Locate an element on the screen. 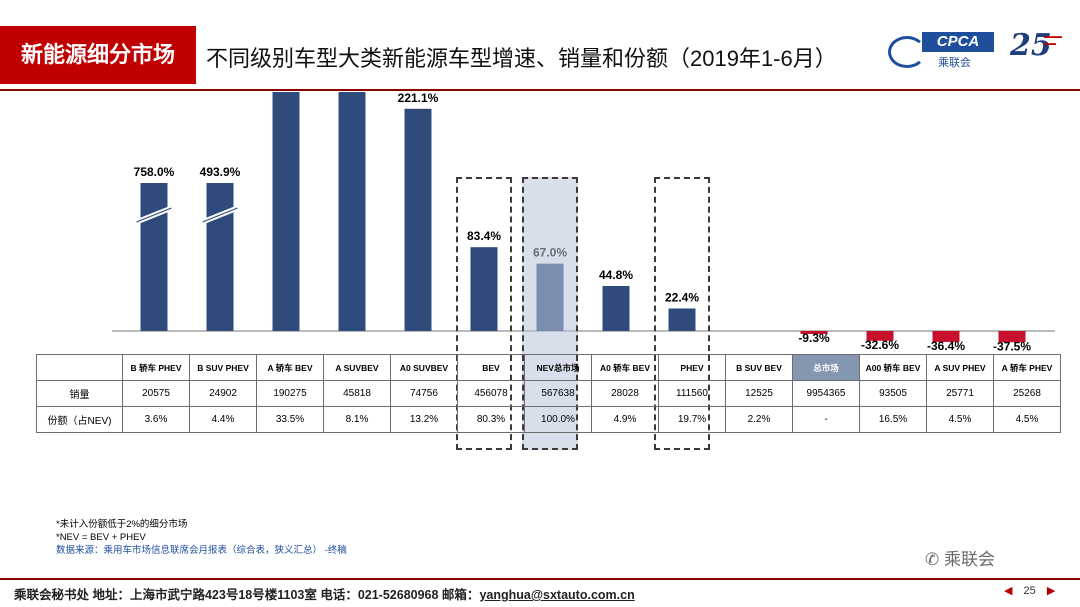  bar-总市场 is located at coordinates (814, 332).